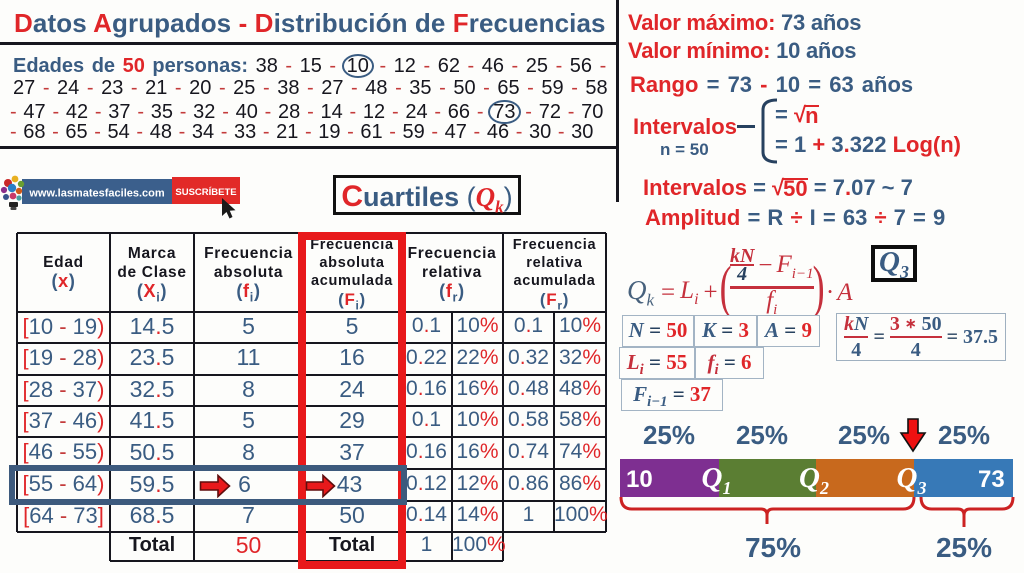 The height and width of the screenshot is (573, 1024). I want to click on svg-text: www.lasmatesfaciles.com, so click(96, 194).